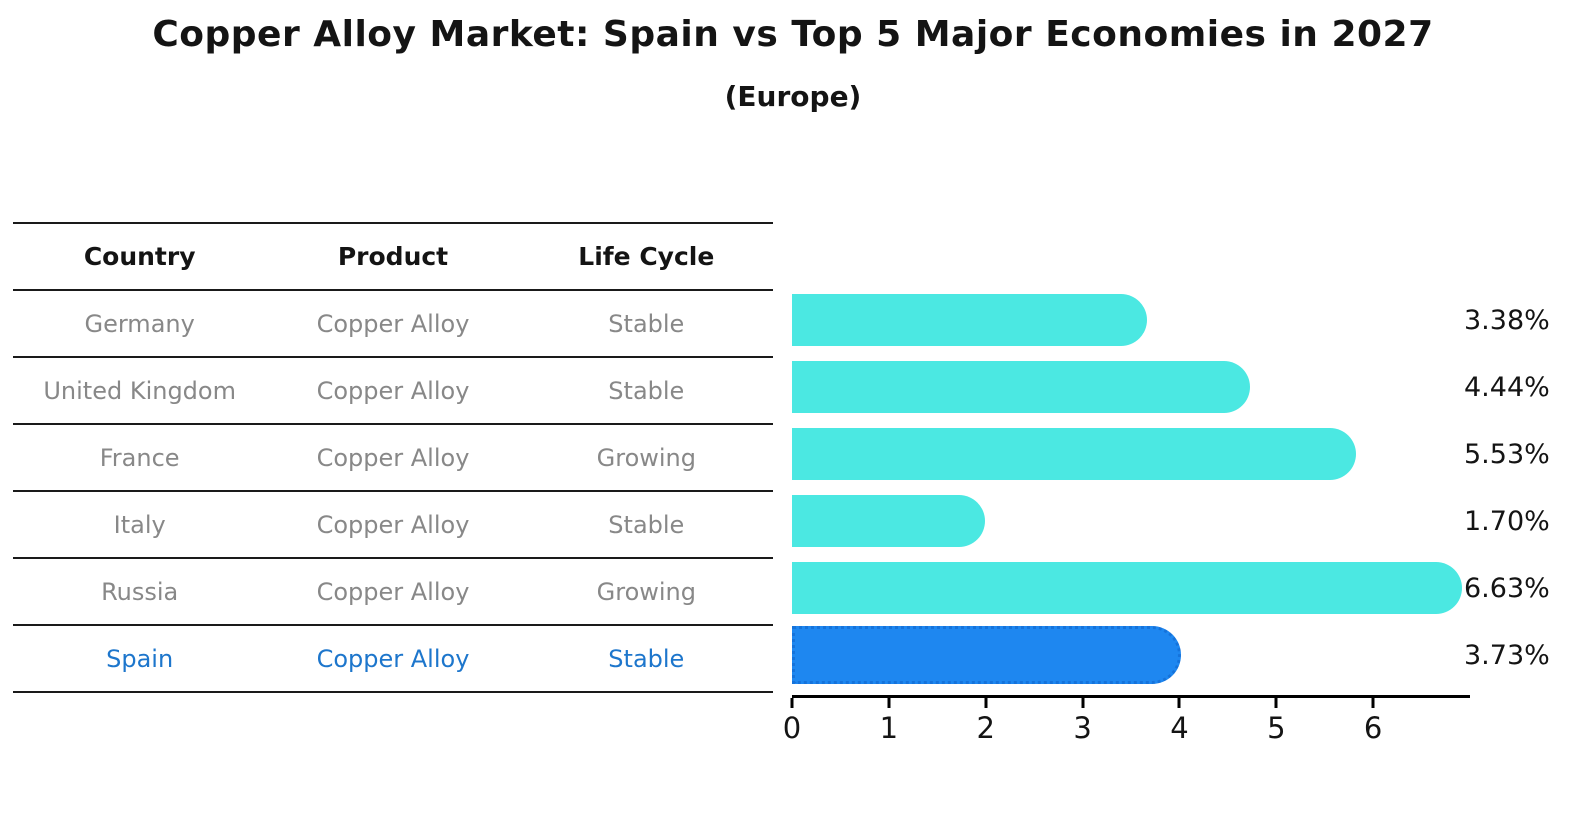 This screenshot has height=823, width=1586. What do you see at coordinates (1276, 728) in the screenshot?
I see `x-axis-tick-label: 5` at bounding box center [1276, 728].